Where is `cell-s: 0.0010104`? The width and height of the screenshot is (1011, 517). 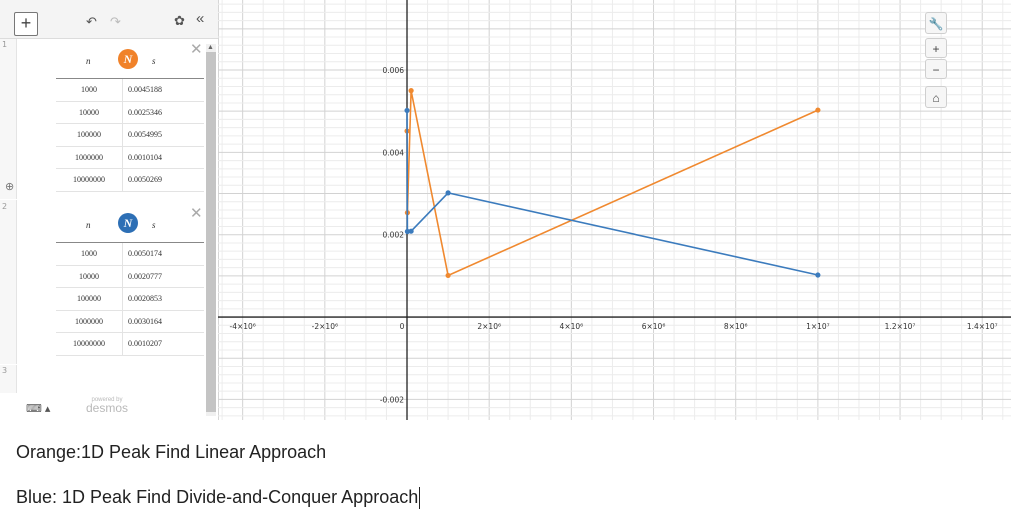
cell-s: 0.0010104 is located at coordinates (145, 157).